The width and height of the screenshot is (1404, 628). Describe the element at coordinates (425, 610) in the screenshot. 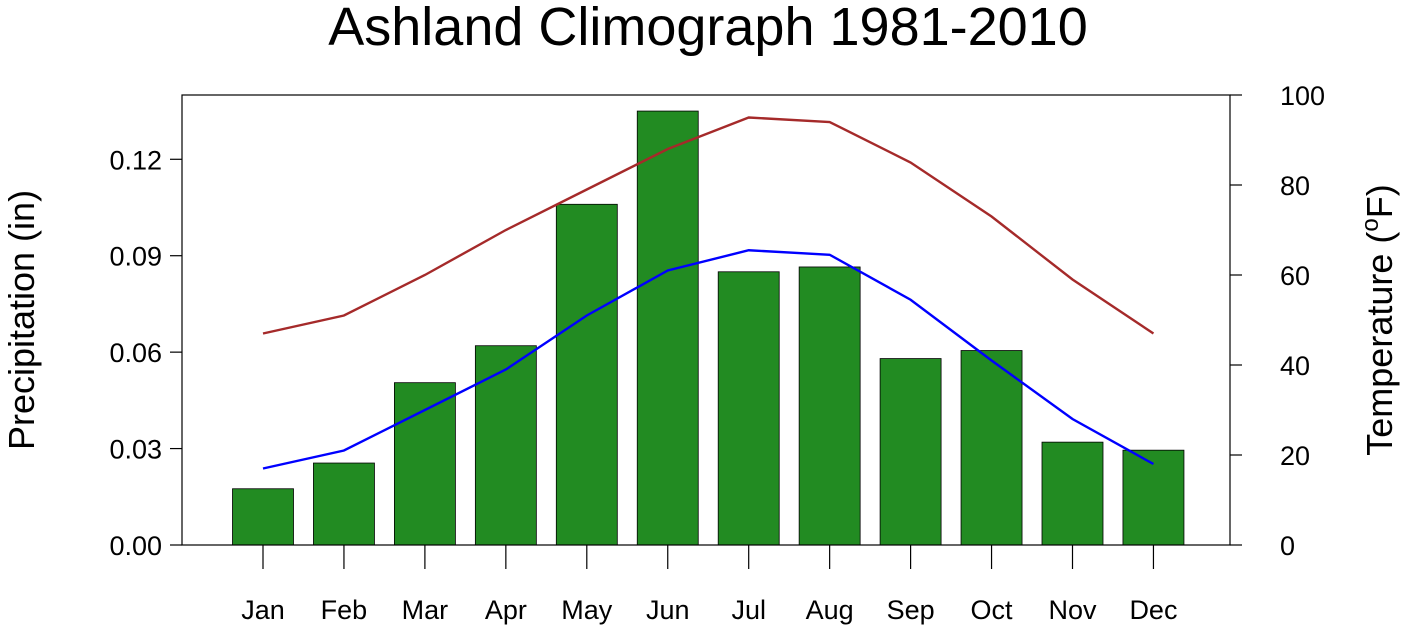

I see `month-label-mar: Mar` at that location.